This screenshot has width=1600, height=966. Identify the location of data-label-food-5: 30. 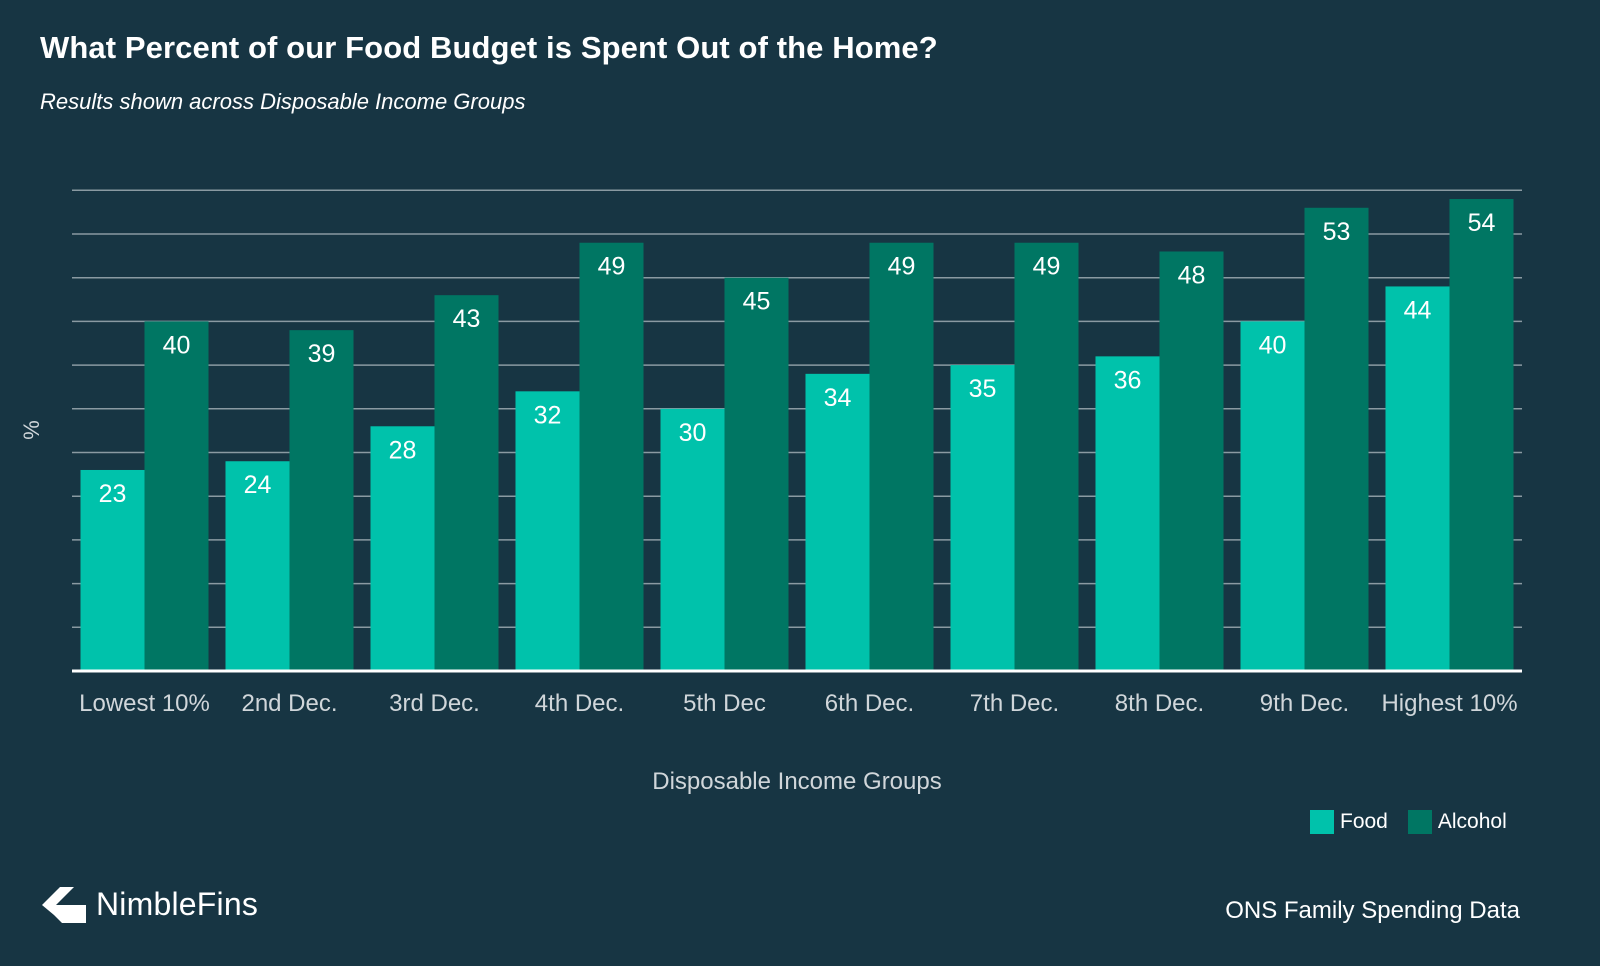
(693, 433).